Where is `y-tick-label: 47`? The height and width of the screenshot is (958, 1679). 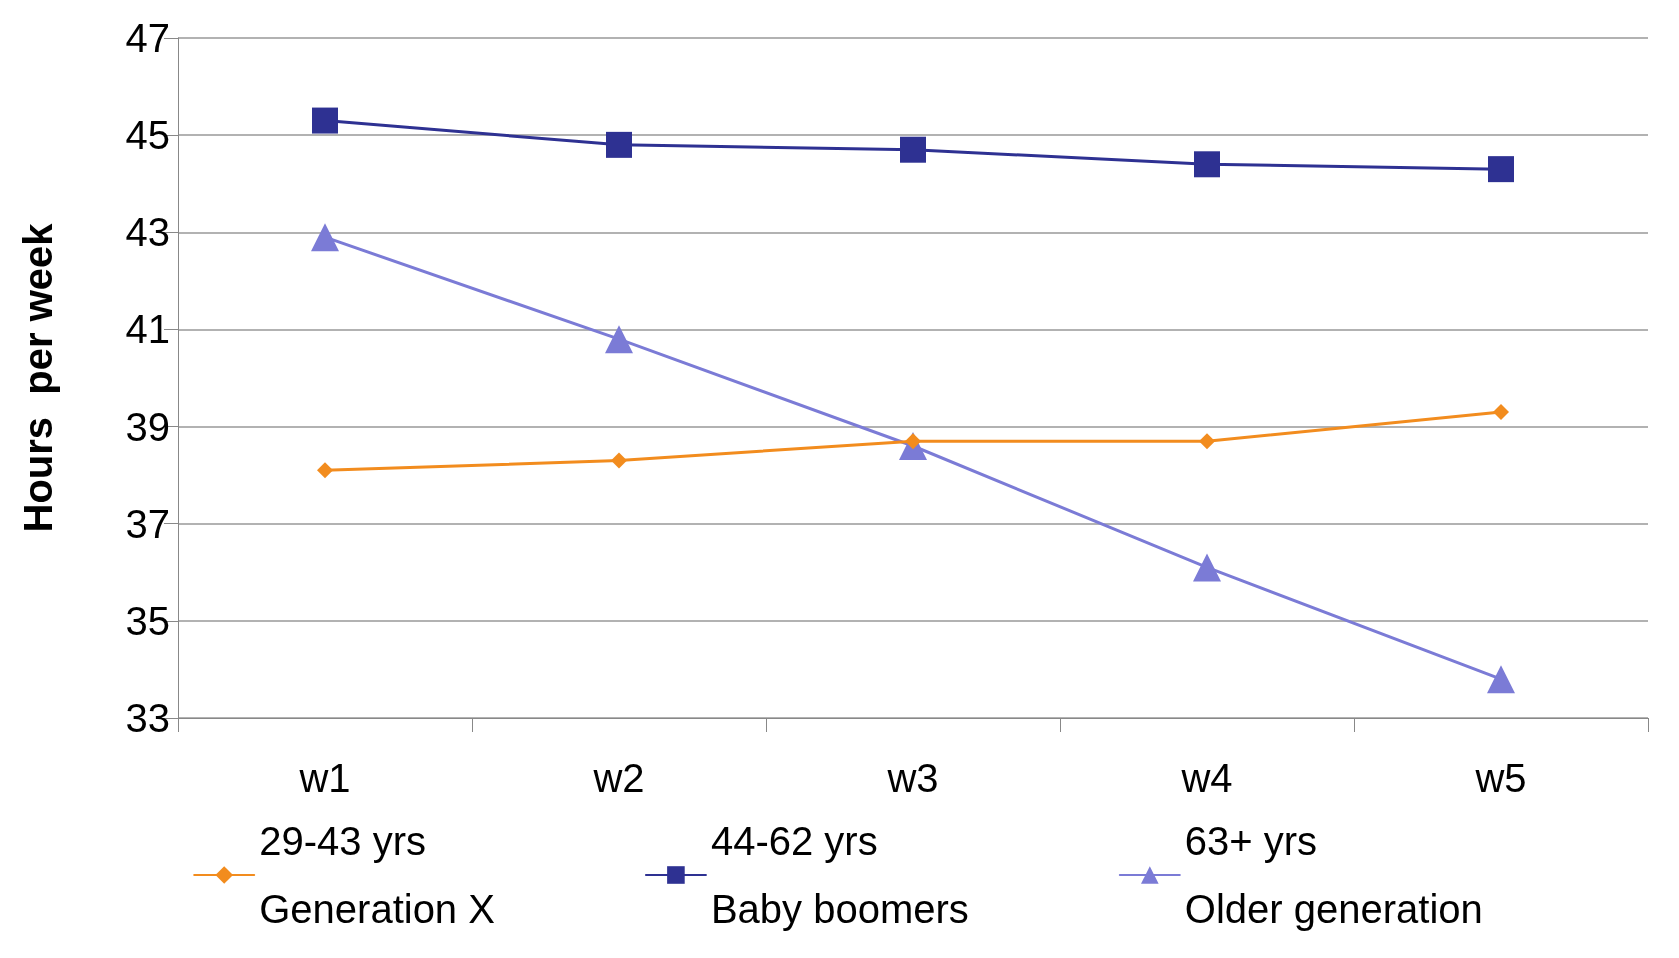
y-tick-label: 47 is located at coordinates (147, 38).